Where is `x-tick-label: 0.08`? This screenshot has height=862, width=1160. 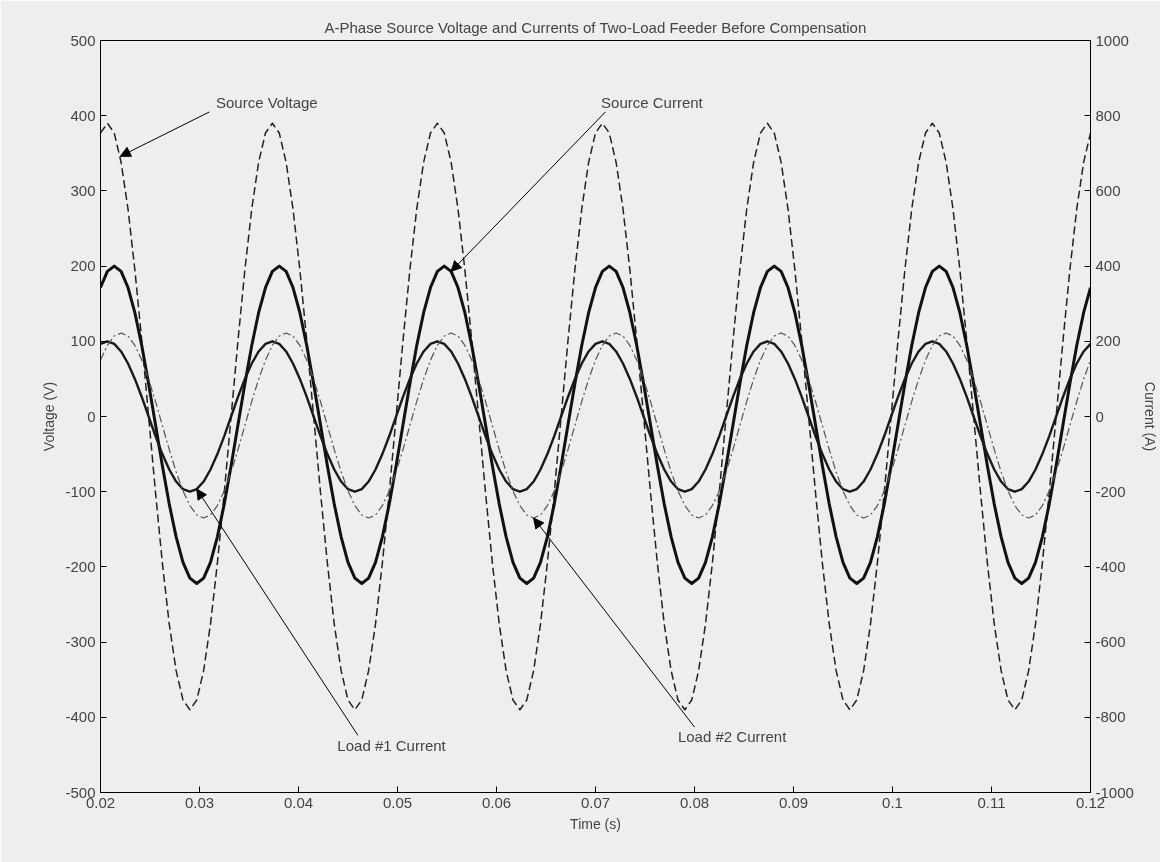
x-tick-label: 0.08 is located at coordinates (694, 802).